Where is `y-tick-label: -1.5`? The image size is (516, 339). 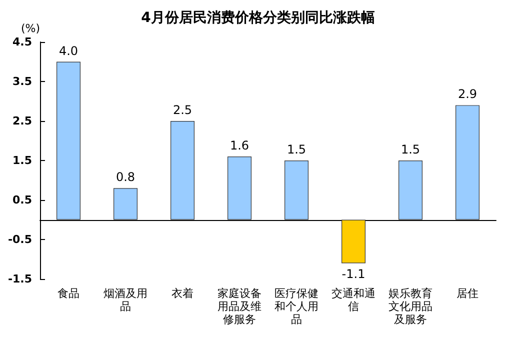 y-tick-label: -1.5 is located at coordinates (20, 279).